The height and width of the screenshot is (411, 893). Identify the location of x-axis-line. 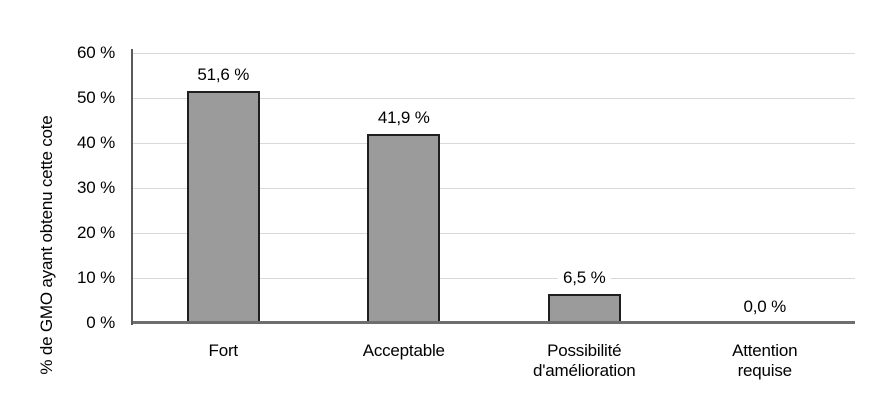
(494, 322).